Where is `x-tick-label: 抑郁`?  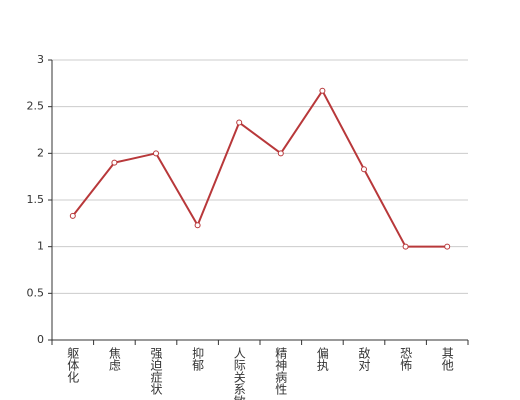
x-tick-label: 抑郁 is located at coordinates (198, 359).